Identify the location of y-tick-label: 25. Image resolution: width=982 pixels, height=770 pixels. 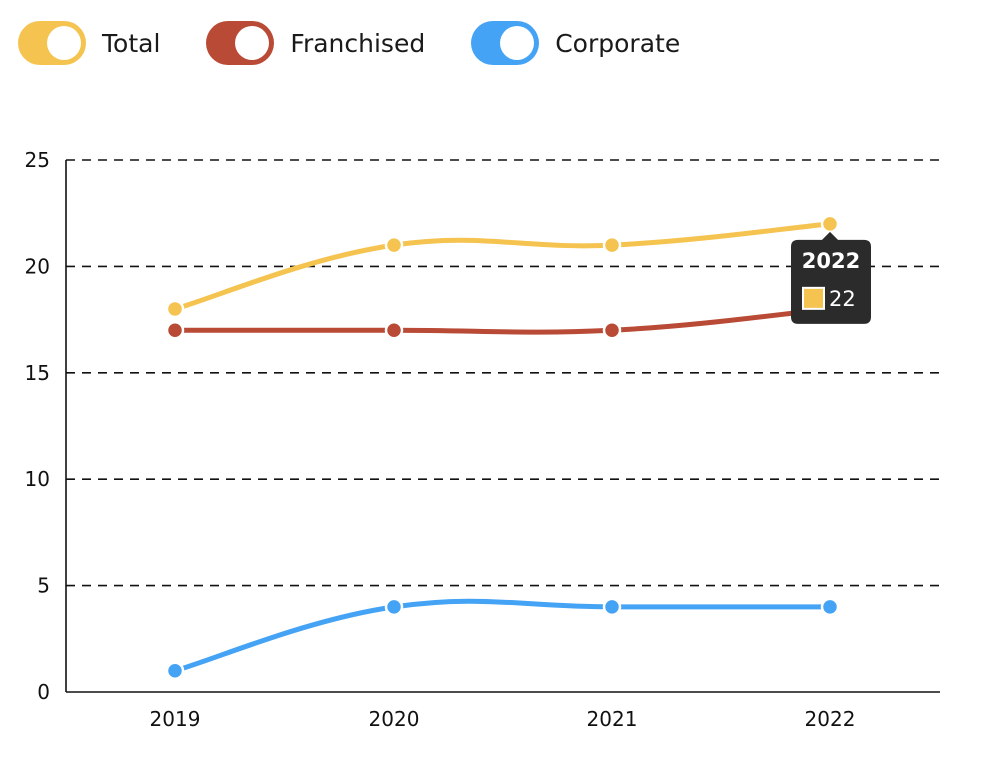
(37, 160).